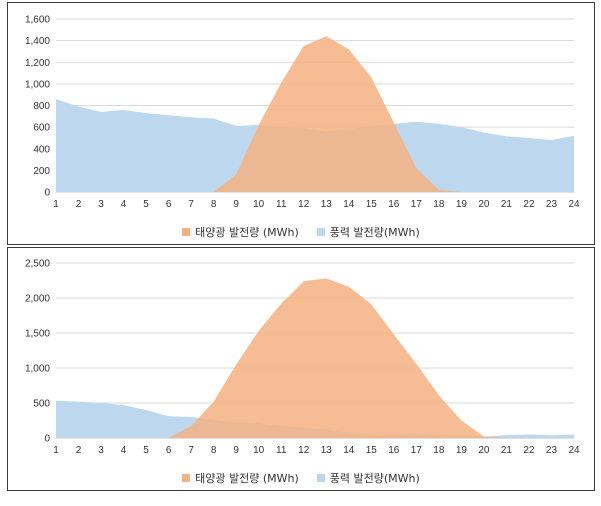  What do you see at coordinates (41, 106) in the screenshot?
I see `y-tick-label: 800` at bounding box center [41, 106].